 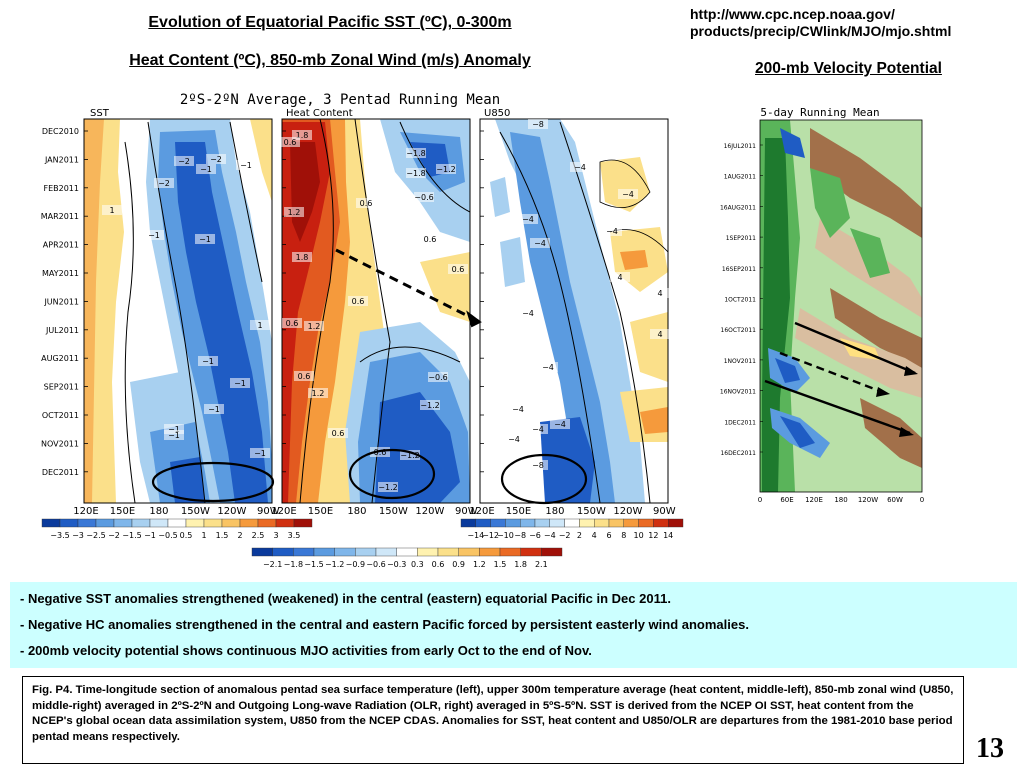 I want to click on colorbar-label: 0.6, so click(x=438, y=564).